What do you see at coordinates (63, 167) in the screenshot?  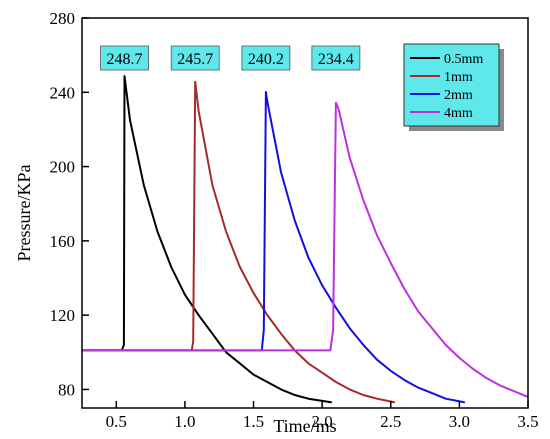 I see `y-tick-label: 200` at bounding box center [63, 167].